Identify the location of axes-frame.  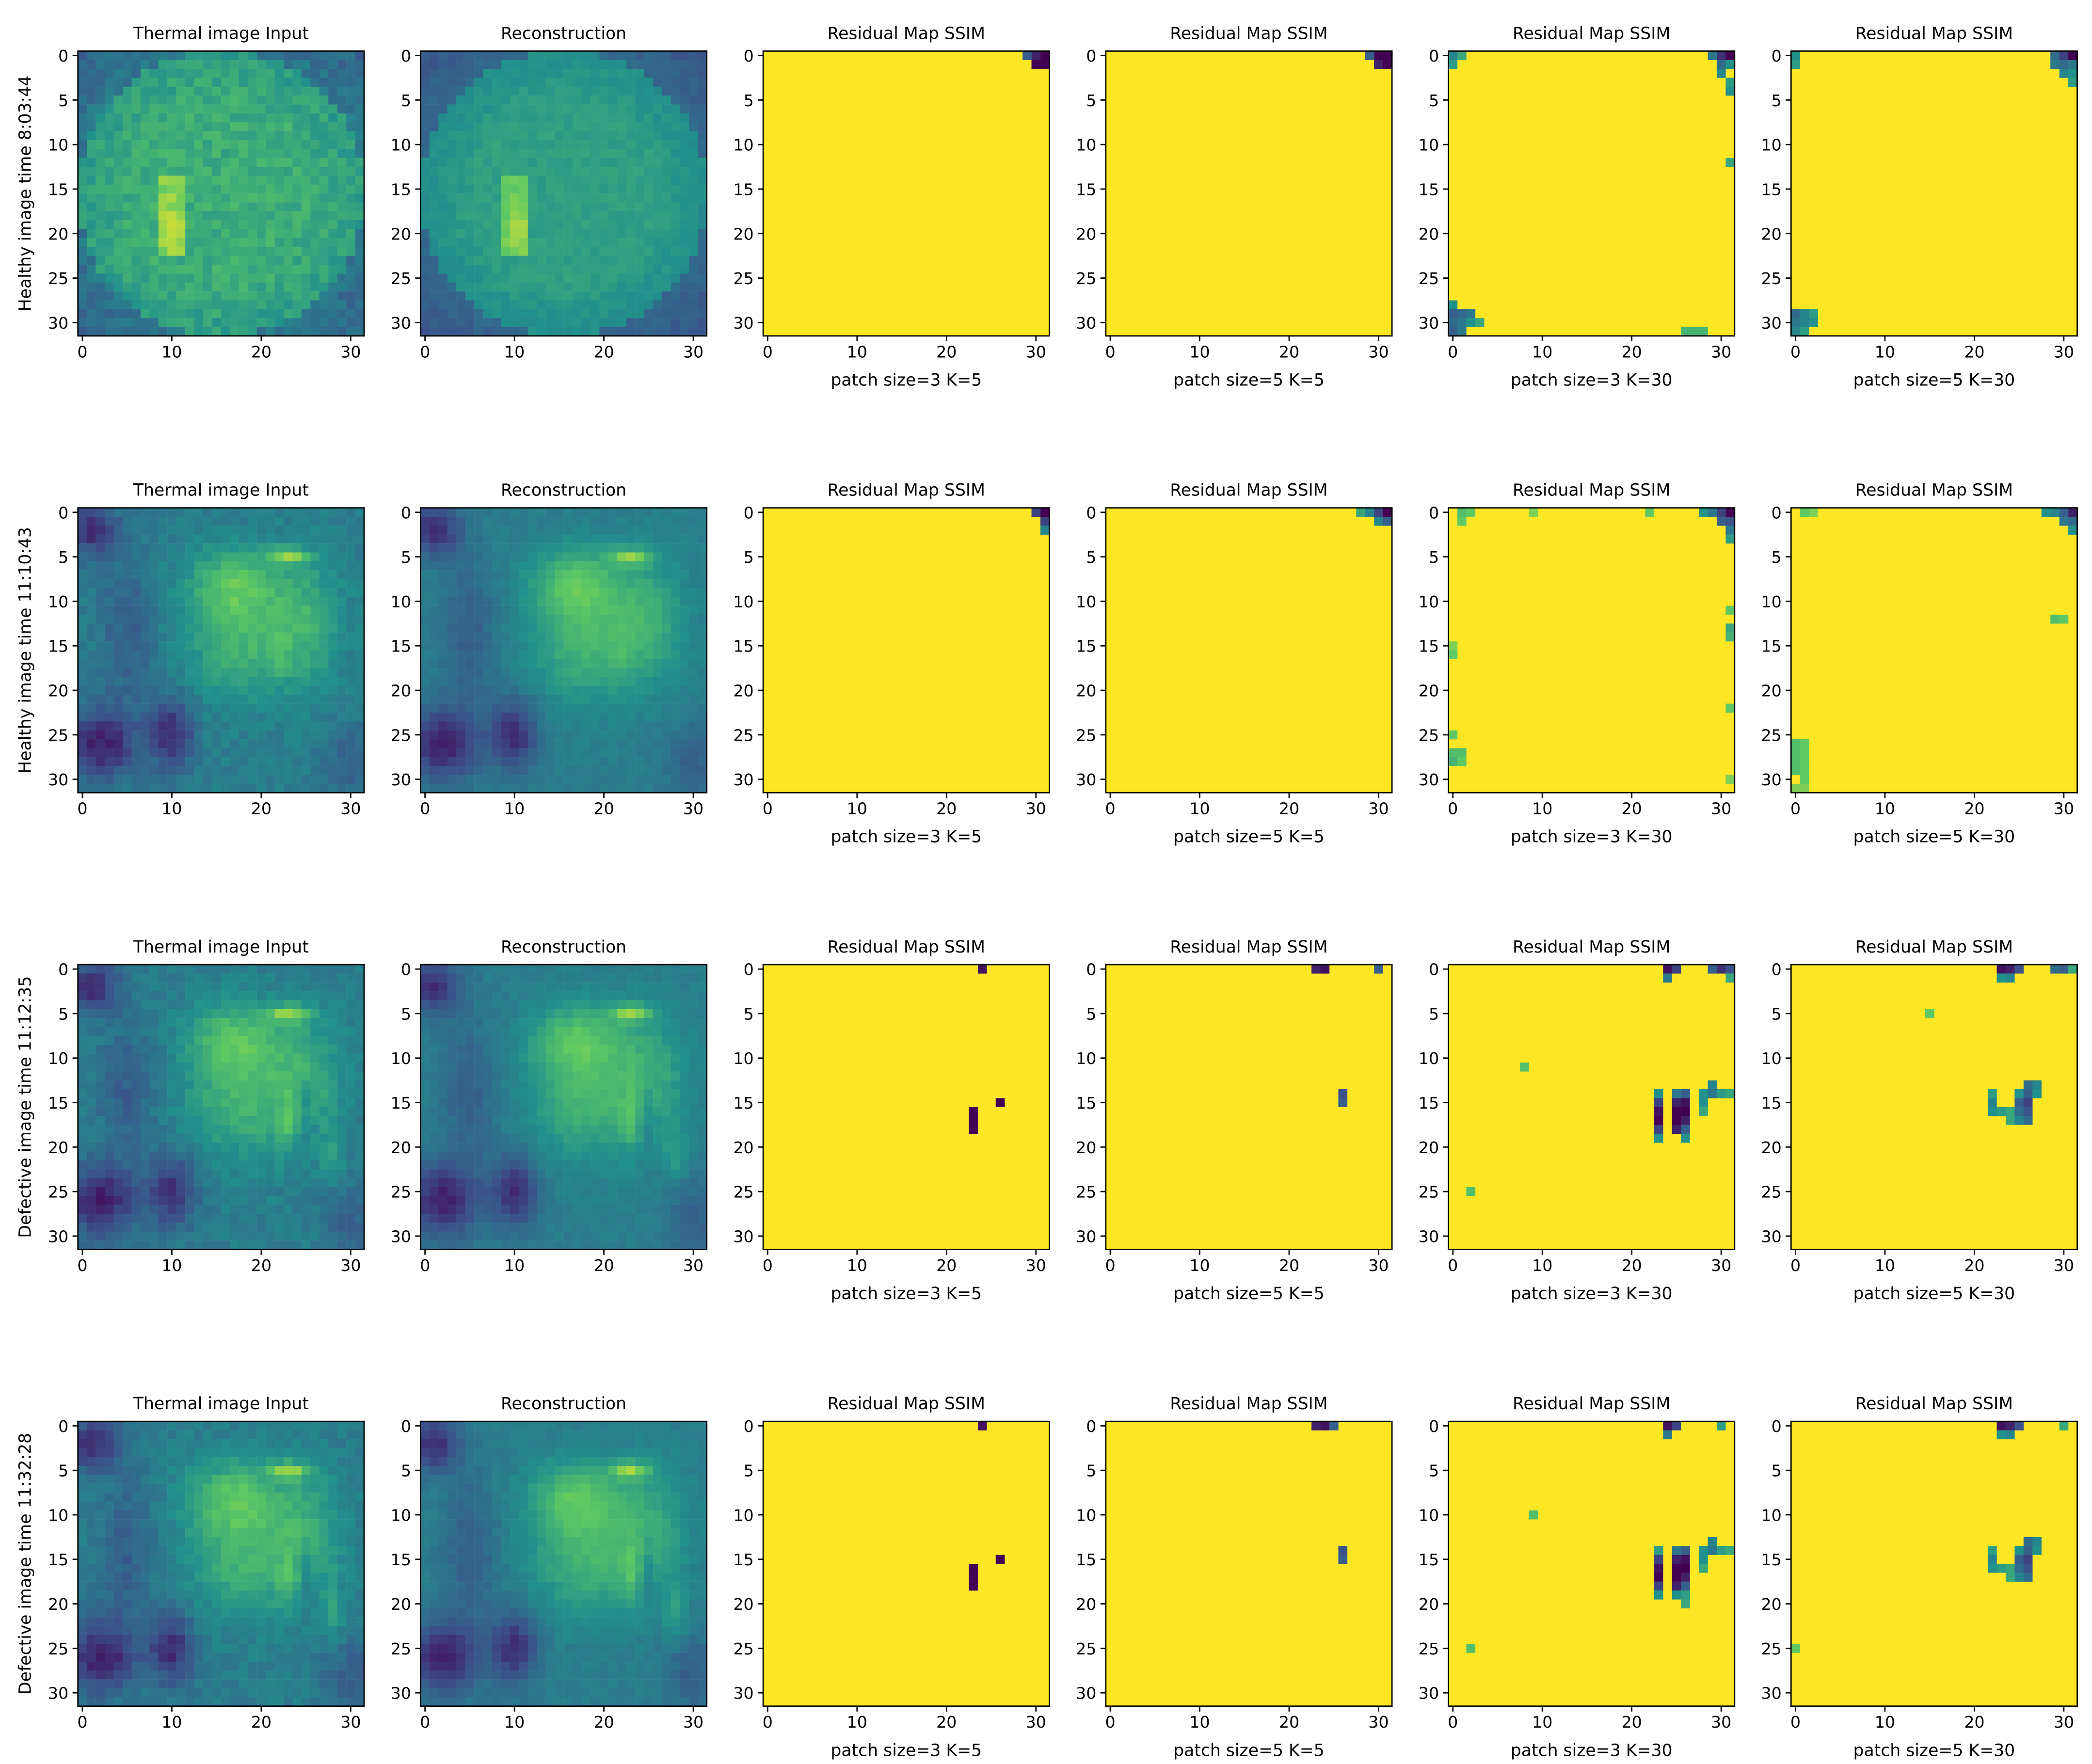
(1249, 650).